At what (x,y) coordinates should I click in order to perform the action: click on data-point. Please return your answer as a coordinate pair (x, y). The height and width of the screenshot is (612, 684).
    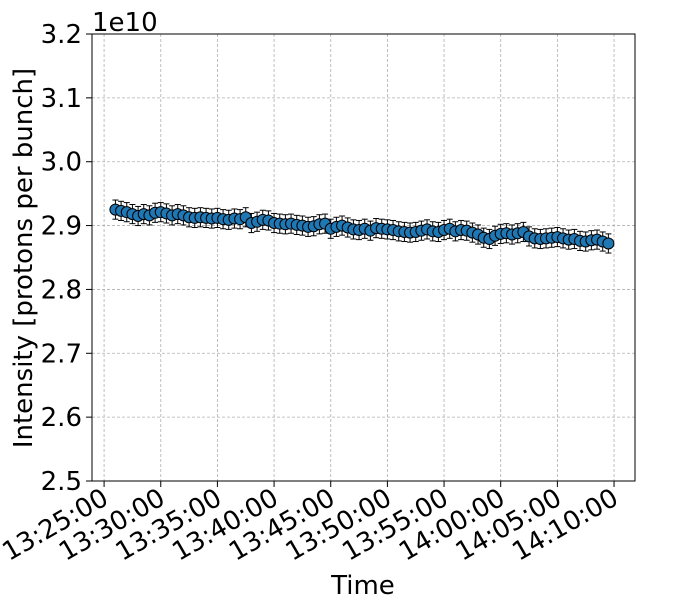
    Looking at the image, I should click on (608, 243).